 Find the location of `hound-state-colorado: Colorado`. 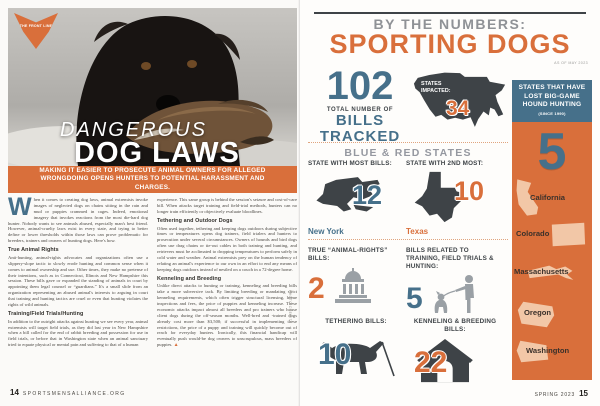

hound-state-colorado: Colorado is located at coordinates (552, 236).